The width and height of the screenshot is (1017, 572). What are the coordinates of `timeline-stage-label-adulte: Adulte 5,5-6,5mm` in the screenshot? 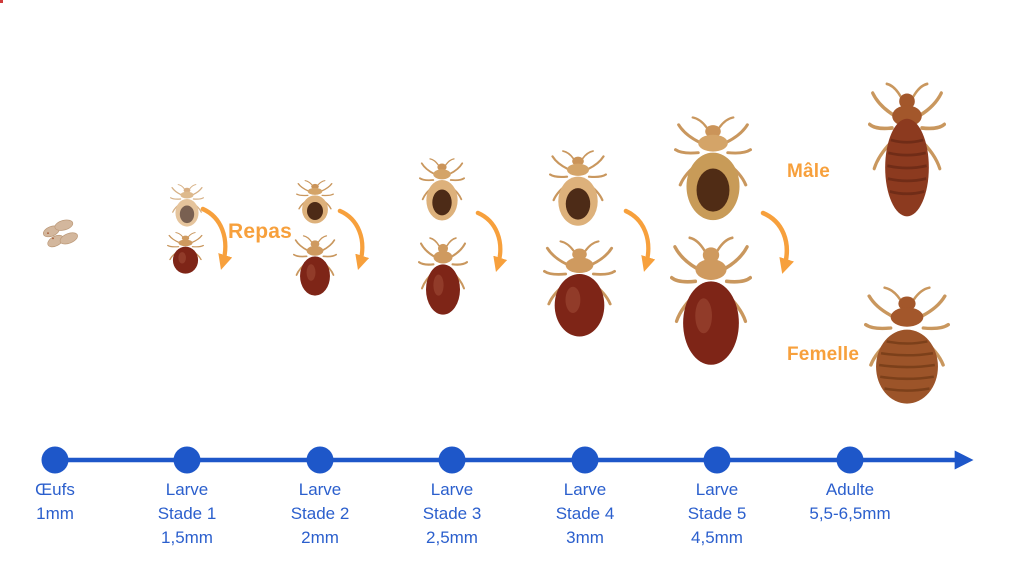 It's located at (850, 502).